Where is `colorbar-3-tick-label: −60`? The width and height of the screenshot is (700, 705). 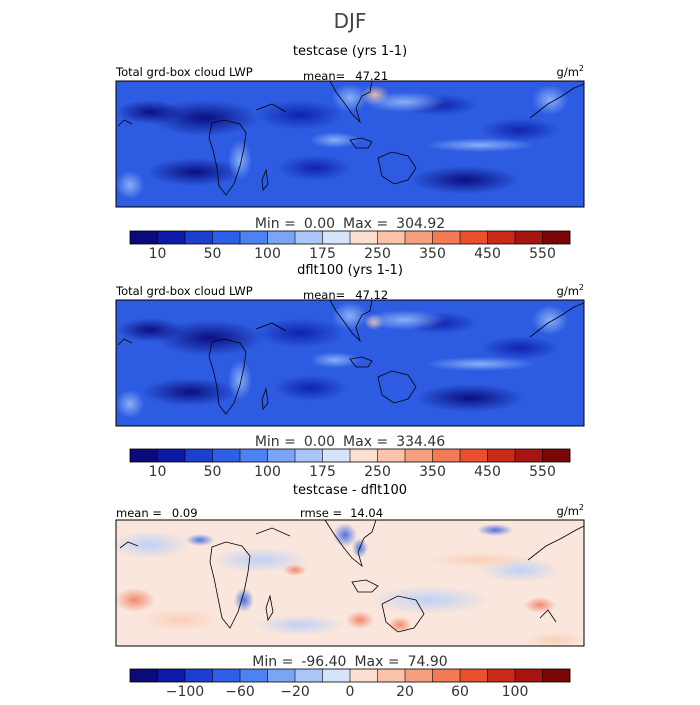 colorbar-3-tick-label: −60 is located at coordinates (240, 692).